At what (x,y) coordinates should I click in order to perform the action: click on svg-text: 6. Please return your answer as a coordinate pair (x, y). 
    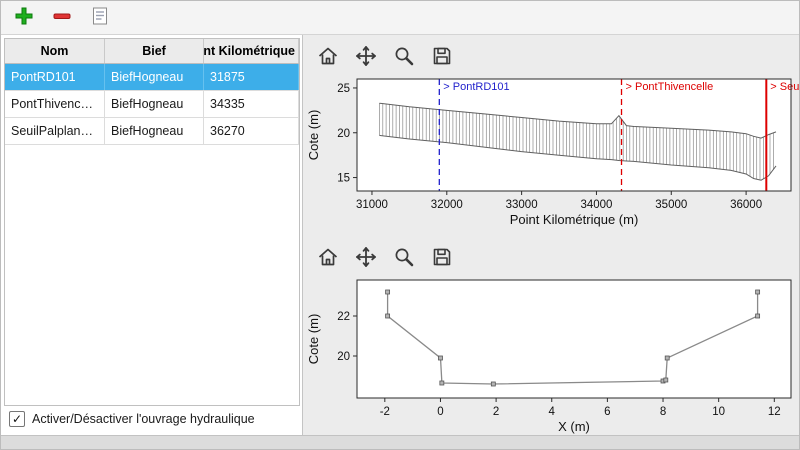
    Looking at the image, I should click on (607, 412).